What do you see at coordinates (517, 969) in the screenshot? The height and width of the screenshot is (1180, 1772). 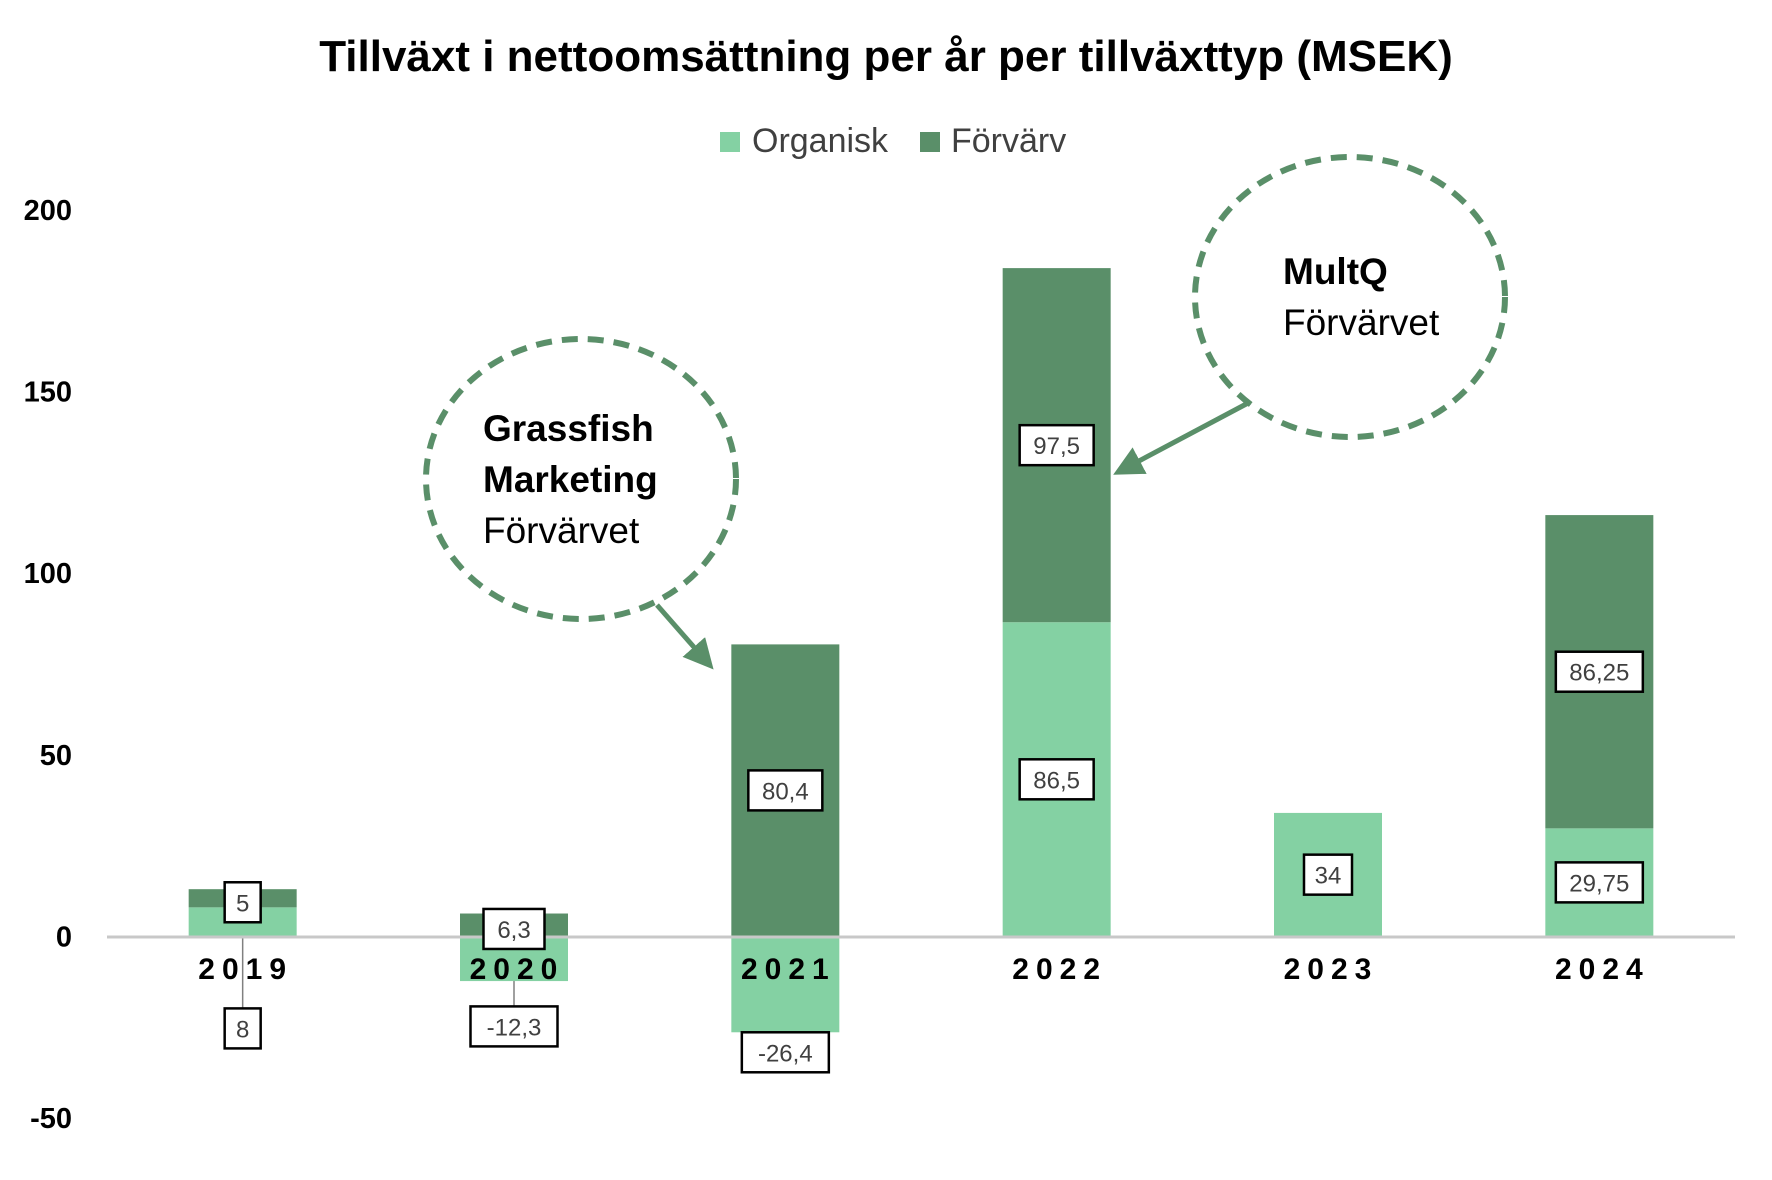 I see `x-tick-label: 2020` at bounding box center [517, 969].